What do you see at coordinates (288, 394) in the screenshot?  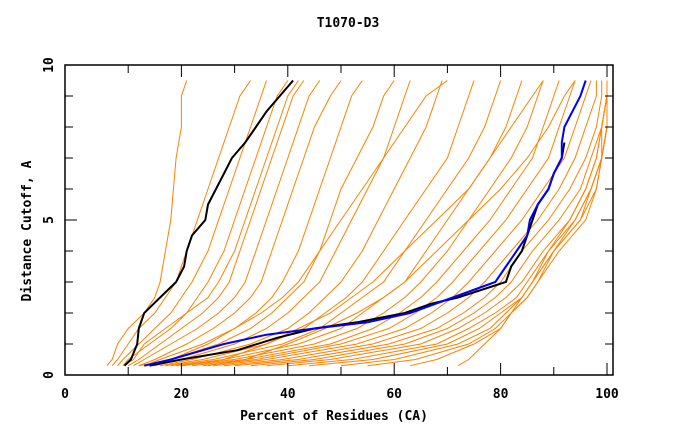 I see `x-tick-label: 40` at bounding box center [288, 394].